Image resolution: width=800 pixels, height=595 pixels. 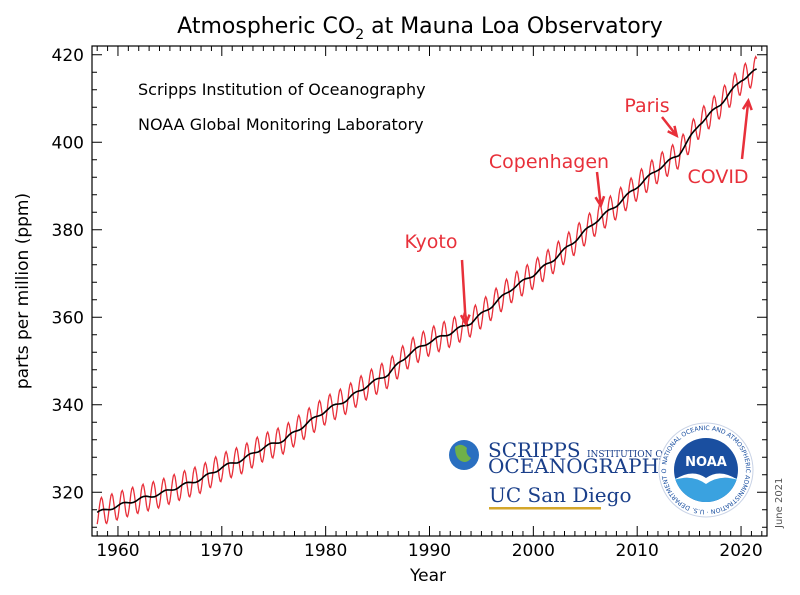 I want to click on noaa-bird-icon, so click(x=706, y=478).